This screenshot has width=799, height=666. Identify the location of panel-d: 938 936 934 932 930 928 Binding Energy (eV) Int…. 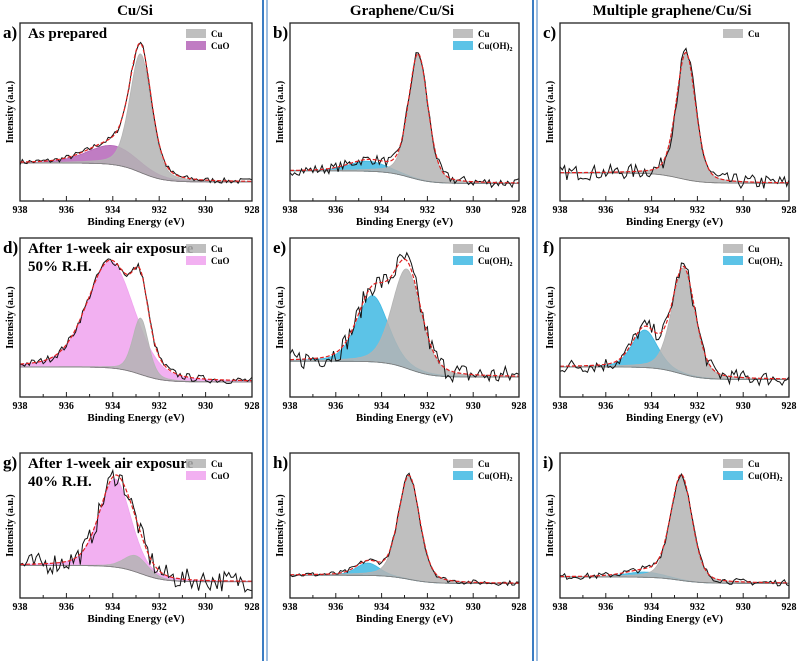
(131, 330).